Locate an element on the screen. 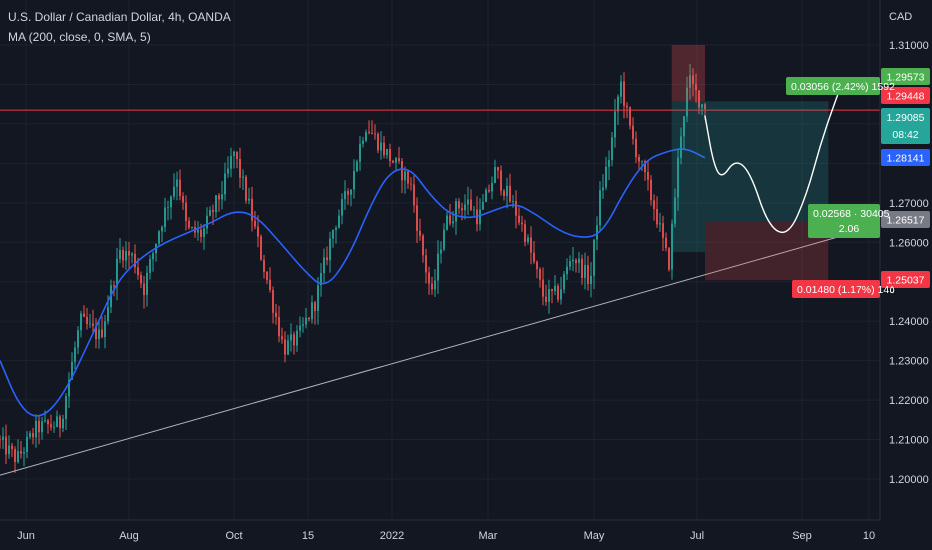 The height and width of the screenshot is (550, 932). long-position-tool is located at coordinates (750, 163).